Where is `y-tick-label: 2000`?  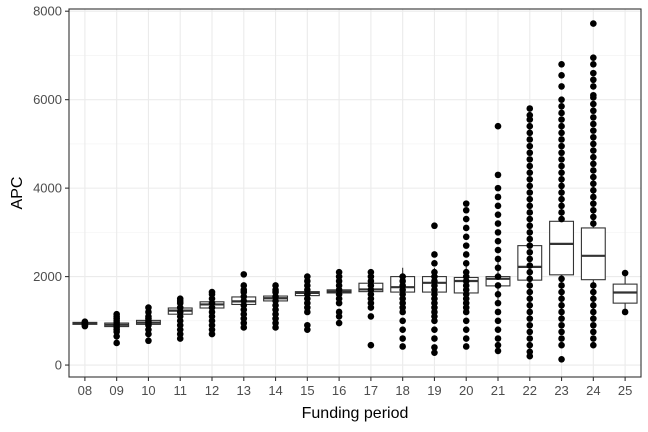 y-tick-label: 2000 is located at coordinates (47, 276).